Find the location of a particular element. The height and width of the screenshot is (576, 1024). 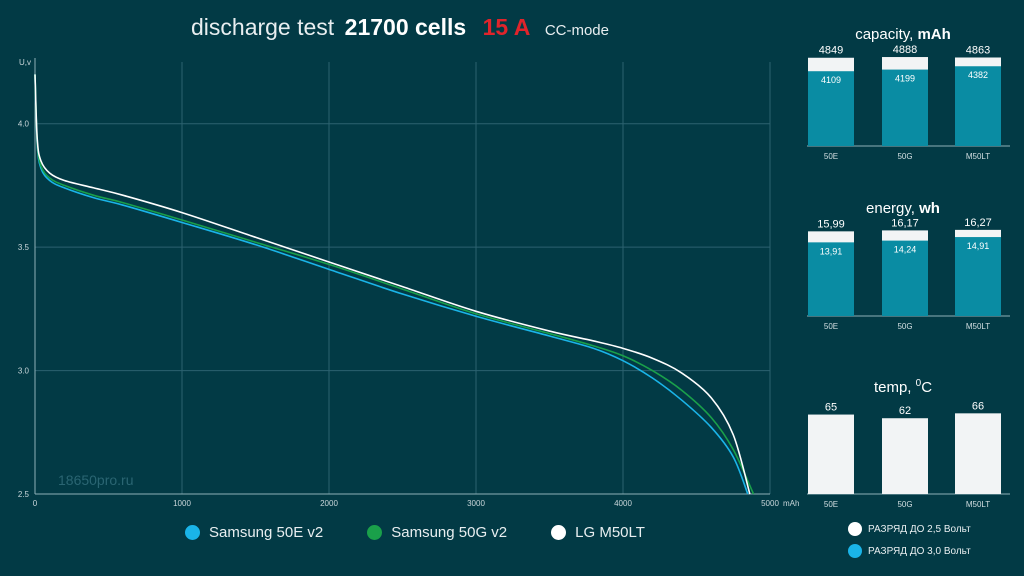

legend-item-lg-m50lt: LG M50LT is located at coordinates (598, 532).